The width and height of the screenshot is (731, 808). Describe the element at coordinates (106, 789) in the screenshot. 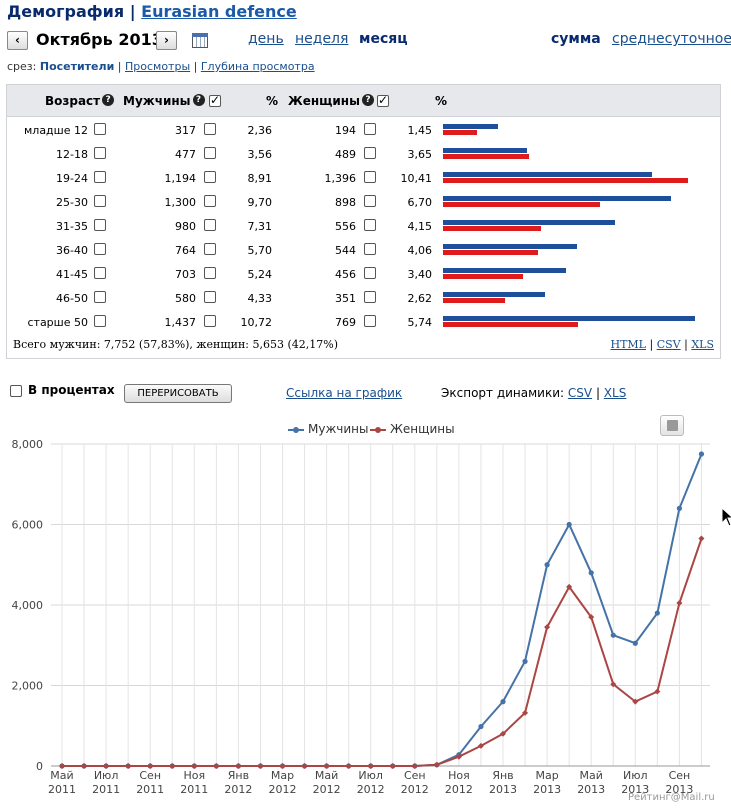

I see `x-tick-label: 2011` at that location.